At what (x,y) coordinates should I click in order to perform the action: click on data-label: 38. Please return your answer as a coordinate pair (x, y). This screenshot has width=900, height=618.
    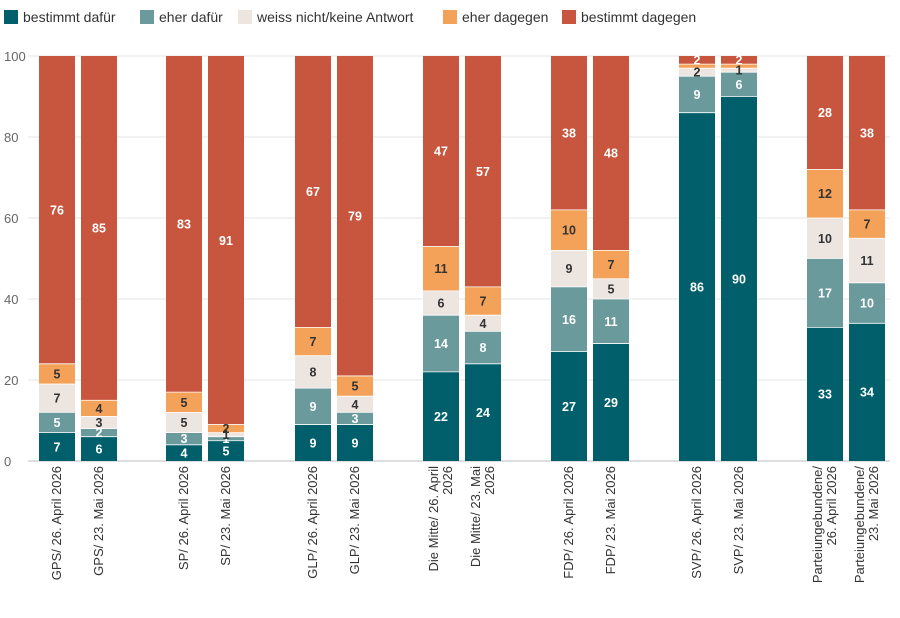
    Looking at the image, I should click on (867, 133).